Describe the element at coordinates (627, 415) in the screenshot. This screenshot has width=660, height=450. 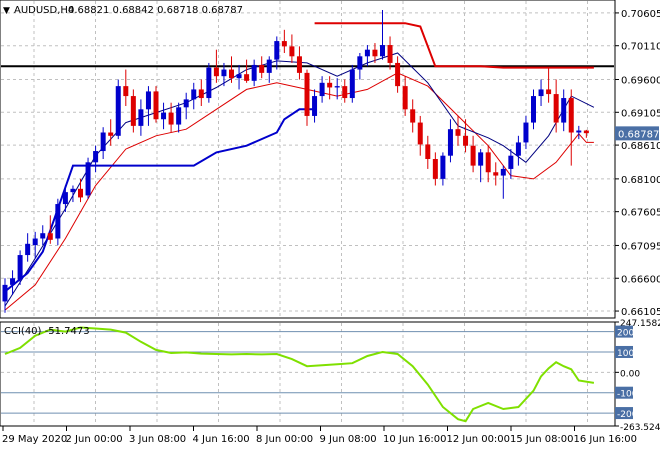
I see `cci-tick-label: -200` at that location.